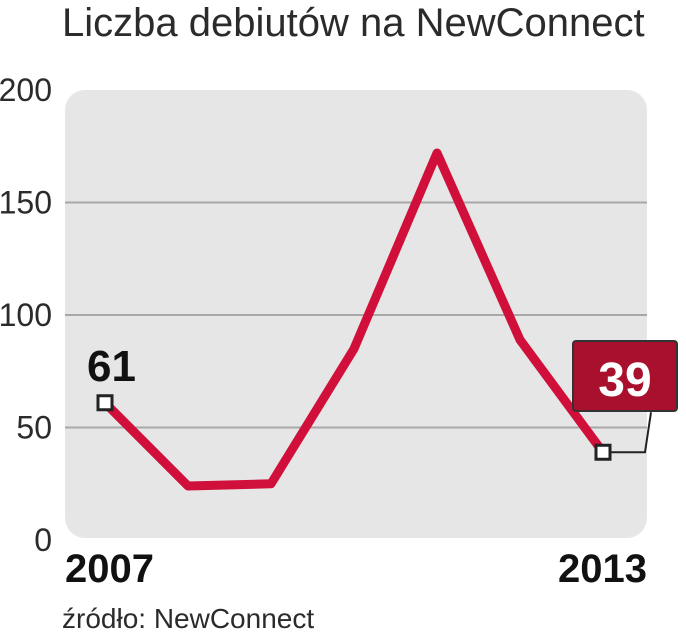 This screenshot has width=686, height=640. I want to click on data-marker-2013, so click(603, 452).